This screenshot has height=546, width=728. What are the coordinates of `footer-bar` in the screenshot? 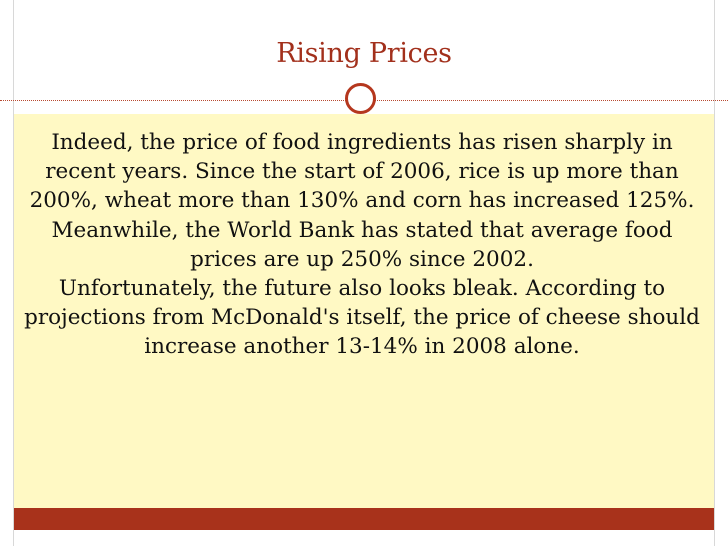 It's located at (364, 519).